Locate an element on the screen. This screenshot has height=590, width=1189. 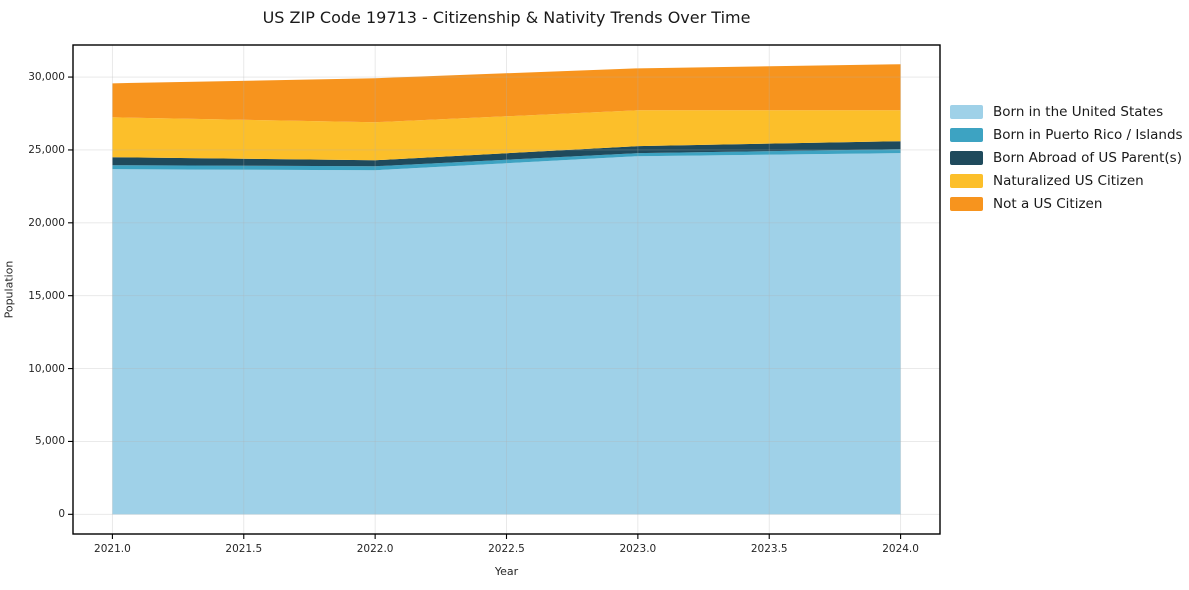
legend-label: Born Abroad of US Parent(s) is located at coordinates (1087, 157).